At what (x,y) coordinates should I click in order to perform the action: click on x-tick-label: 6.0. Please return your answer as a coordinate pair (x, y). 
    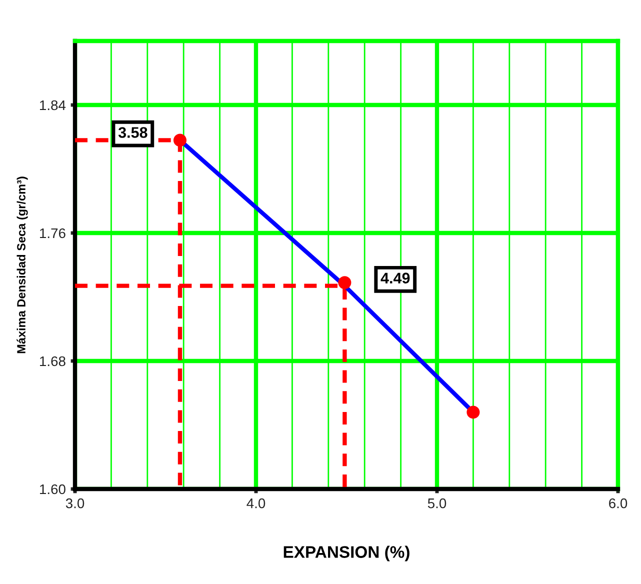
    Looking at the image, I should click on (618, 503).